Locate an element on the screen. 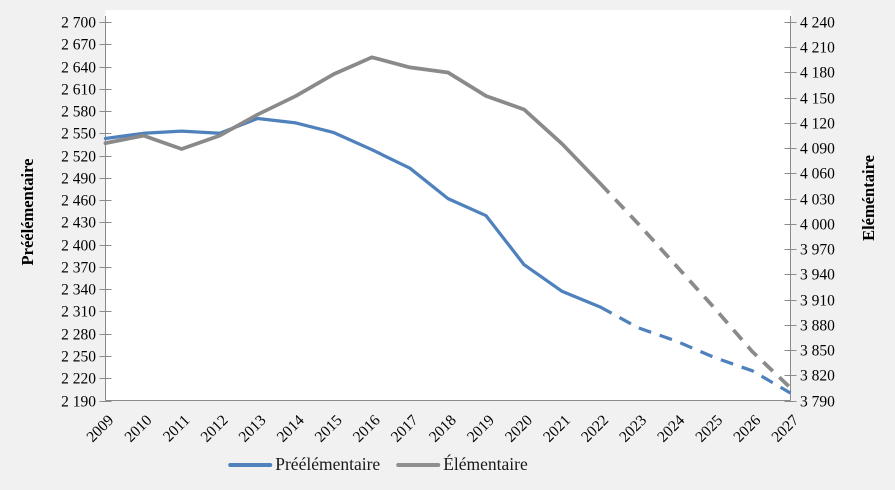 Image resolution: width=895 pixels, height=490 pixels. x-axis-tick-label: 2020 is located at coordinates (519, 429).